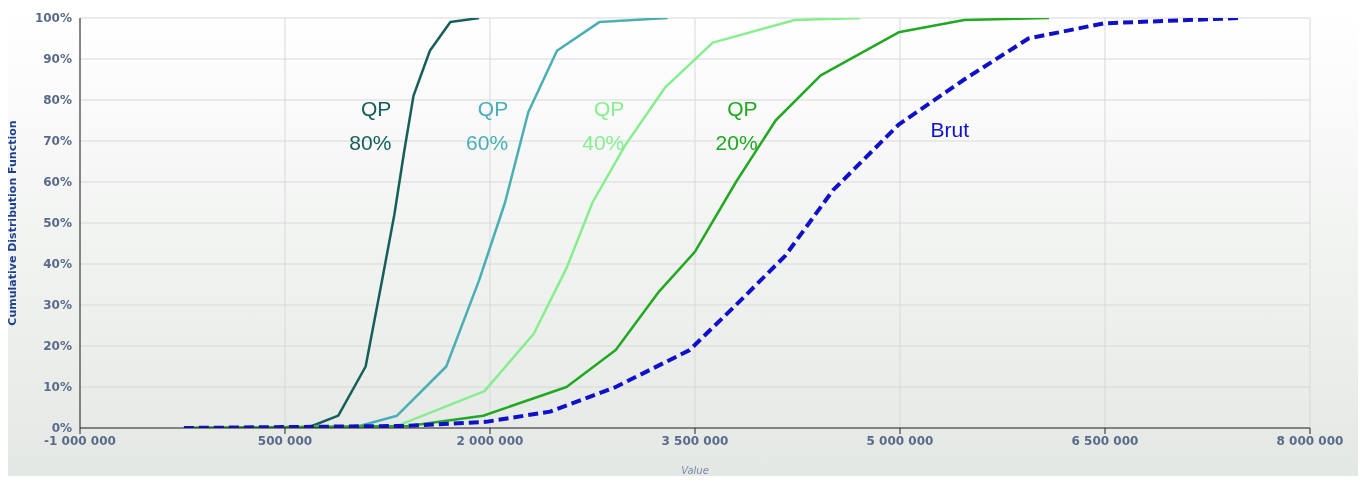 This screenshot has height=482, width=1367. What do you see at coordinates (487, 126) in the screenshot?
I see `series-label: QP 60%` at bounding box center [487, 126].